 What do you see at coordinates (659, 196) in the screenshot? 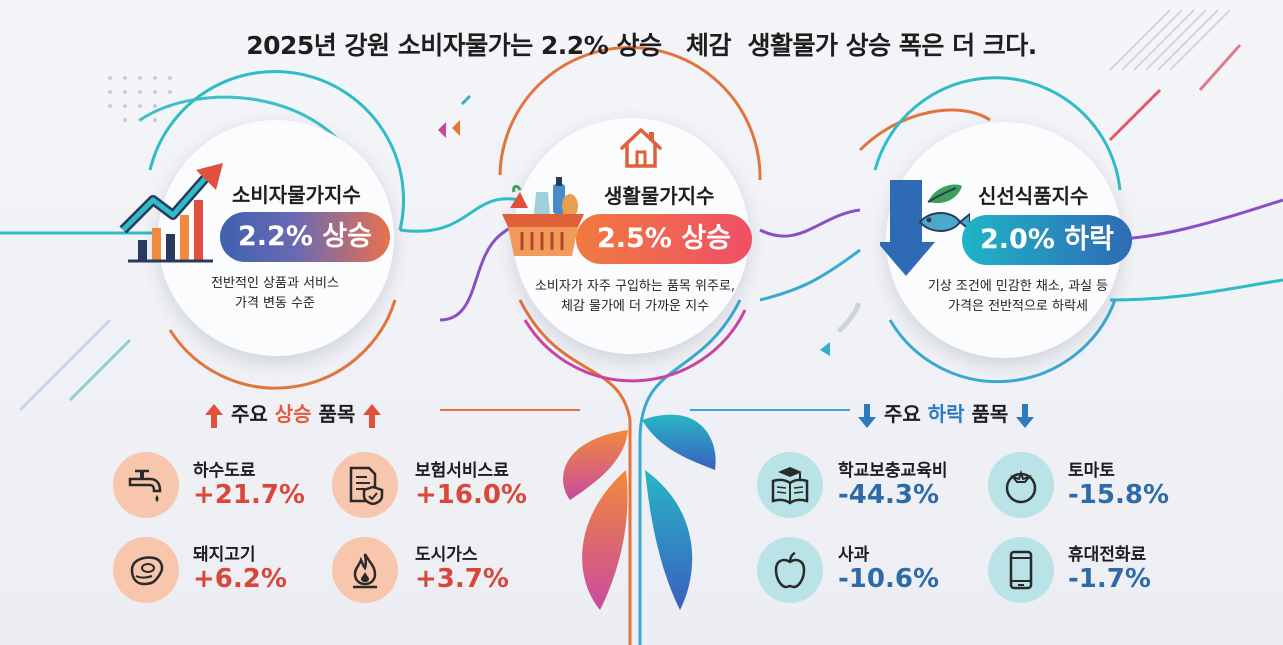
I see `card-living-cpi-title: 생활물가지수` at bounding box center [659, 196].